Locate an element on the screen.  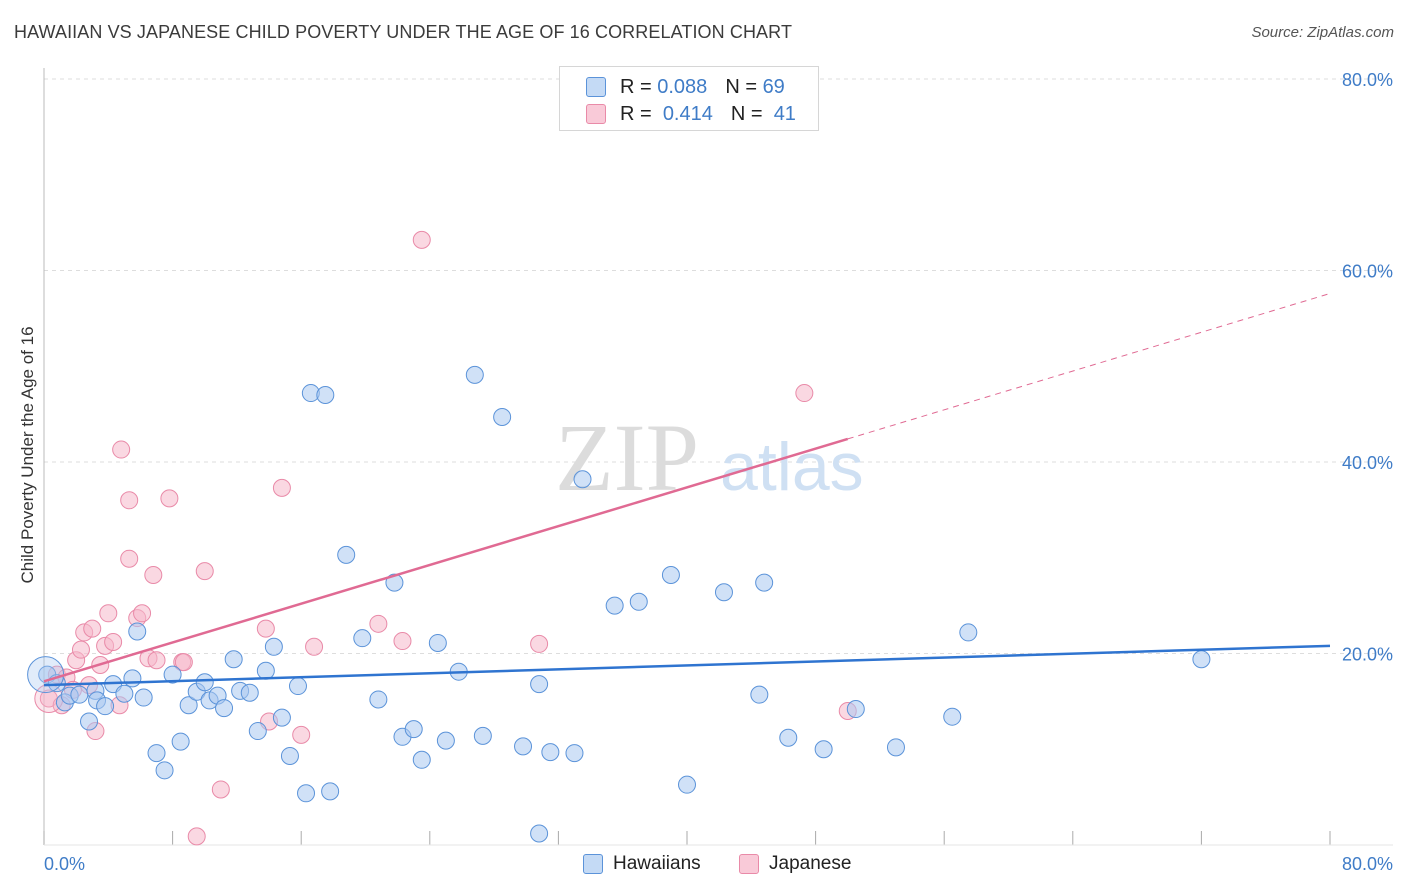
hawaiian-cluster-point is located at coordinates (46, 675).